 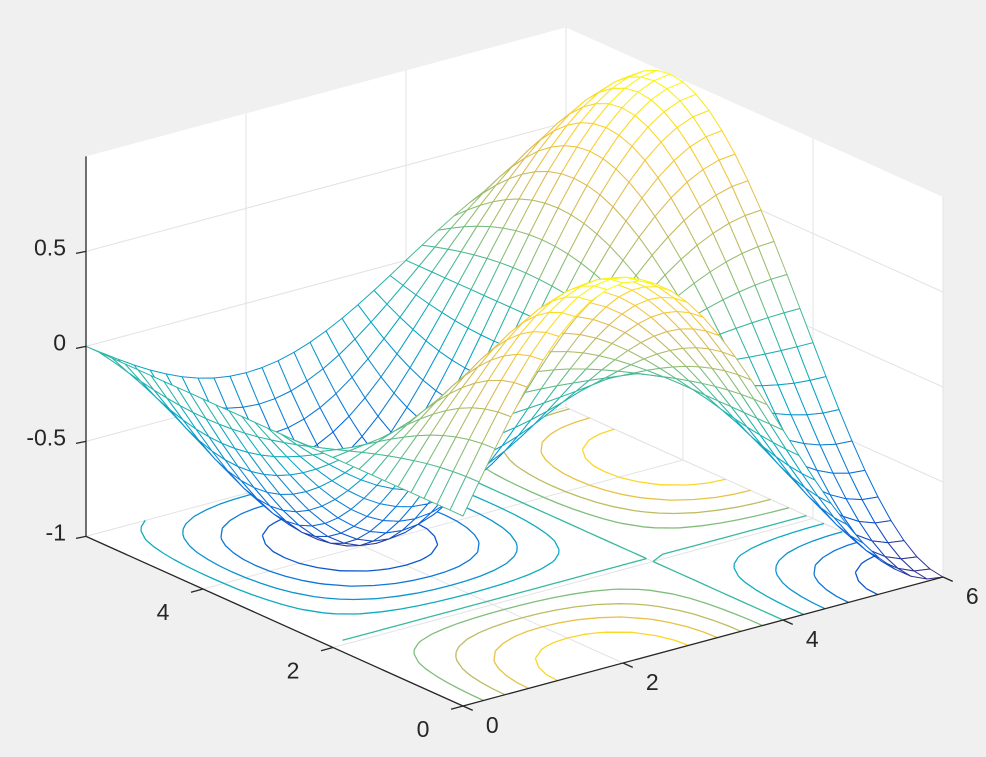 What do you see at coordinates (59, 342) in the screenshot?
I see `z-tick-label: 0` at bounding box center [59, 342].